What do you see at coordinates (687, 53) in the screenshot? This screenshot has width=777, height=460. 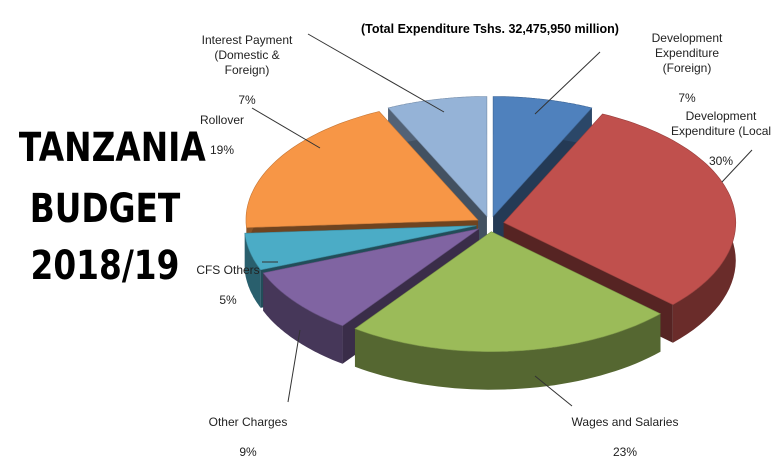 I see `slice-name: Development Expenditure (Foreign)` at bounding box center [687, 53].